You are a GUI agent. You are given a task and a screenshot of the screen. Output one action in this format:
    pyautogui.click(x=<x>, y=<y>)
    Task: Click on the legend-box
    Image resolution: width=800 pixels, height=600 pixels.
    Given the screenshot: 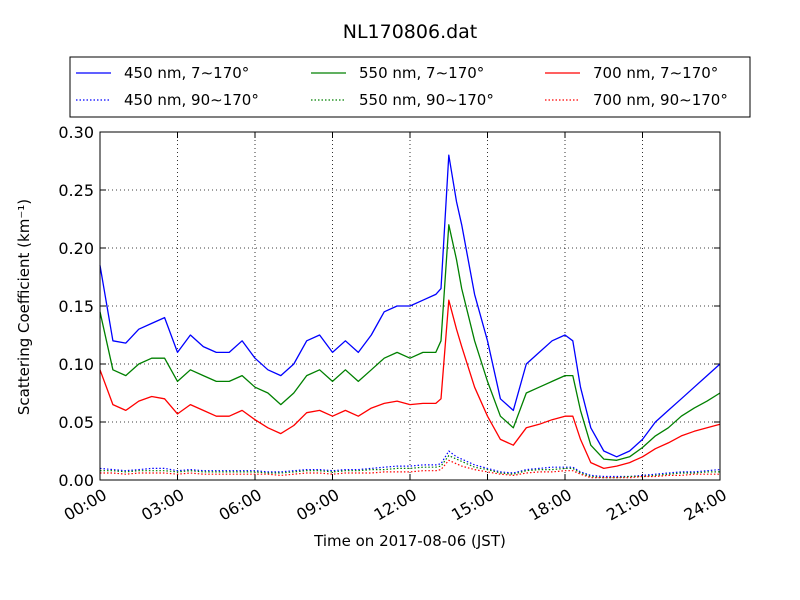 What is the action you would take?
    pyautogui.click(x=410, y=87)
    